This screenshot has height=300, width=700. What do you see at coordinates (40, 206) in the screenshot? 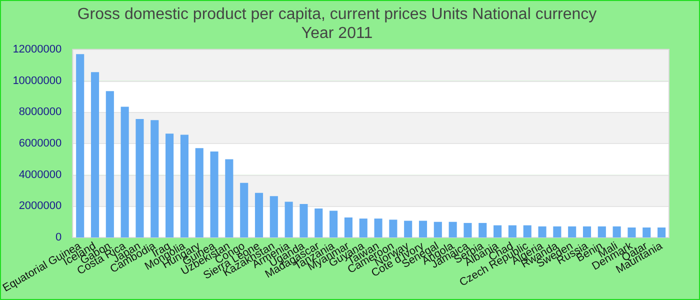
I see `y-tick-label: 2000000` at bounding box center [40, 206].